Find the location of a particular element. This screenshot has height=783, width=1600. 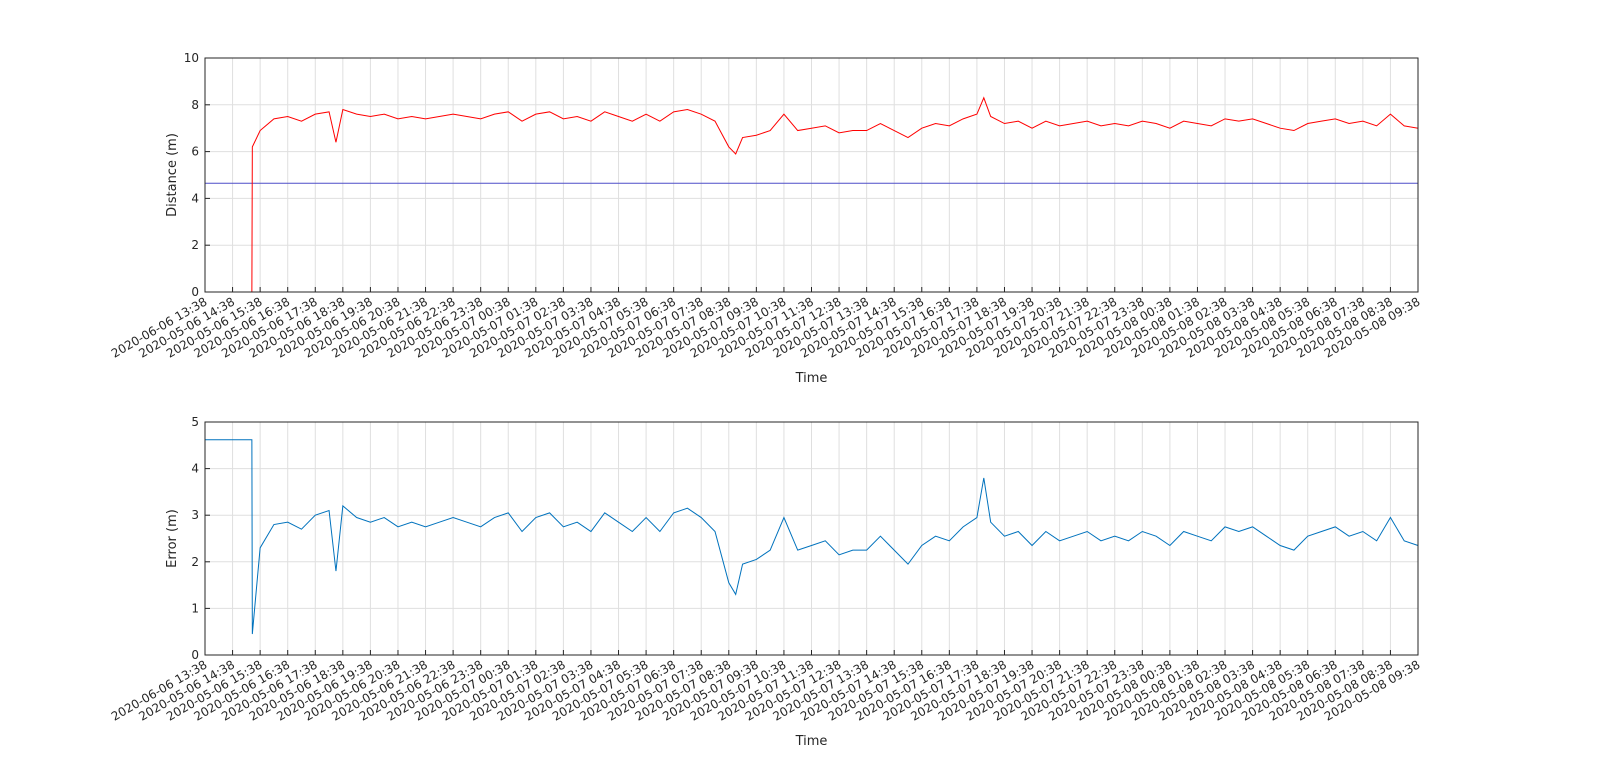

y-axis-label: Error (m) is located at coordinates (172, 538).